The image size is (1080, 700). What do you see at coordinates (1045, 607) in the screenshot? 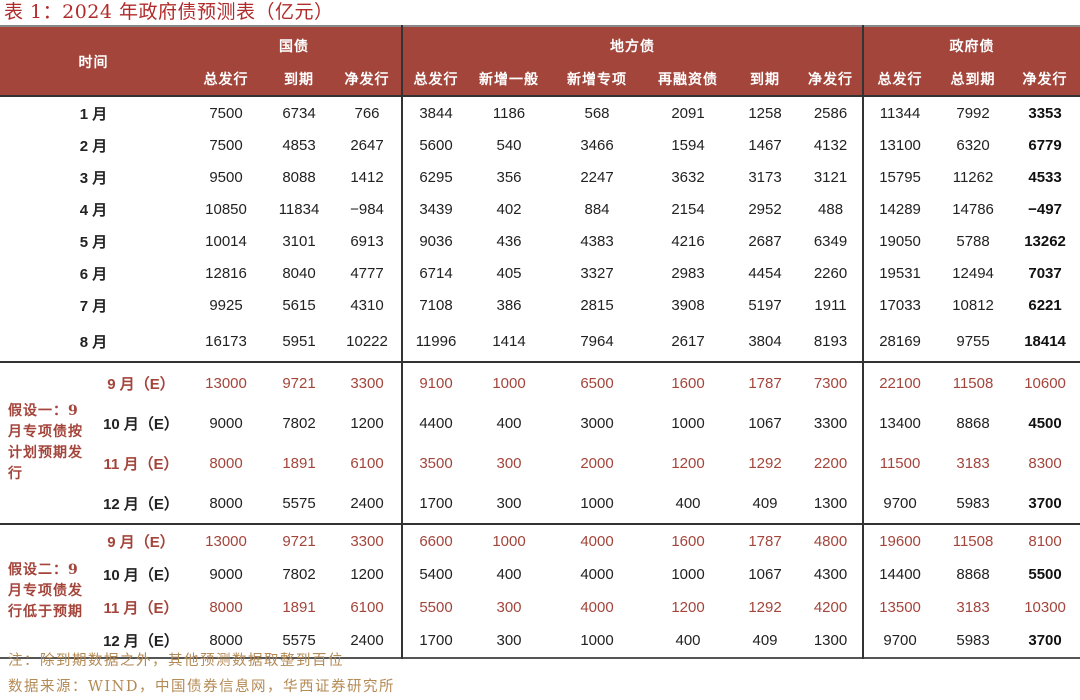
I see `value-cell: 10300` at bounding box center [1045, 607].